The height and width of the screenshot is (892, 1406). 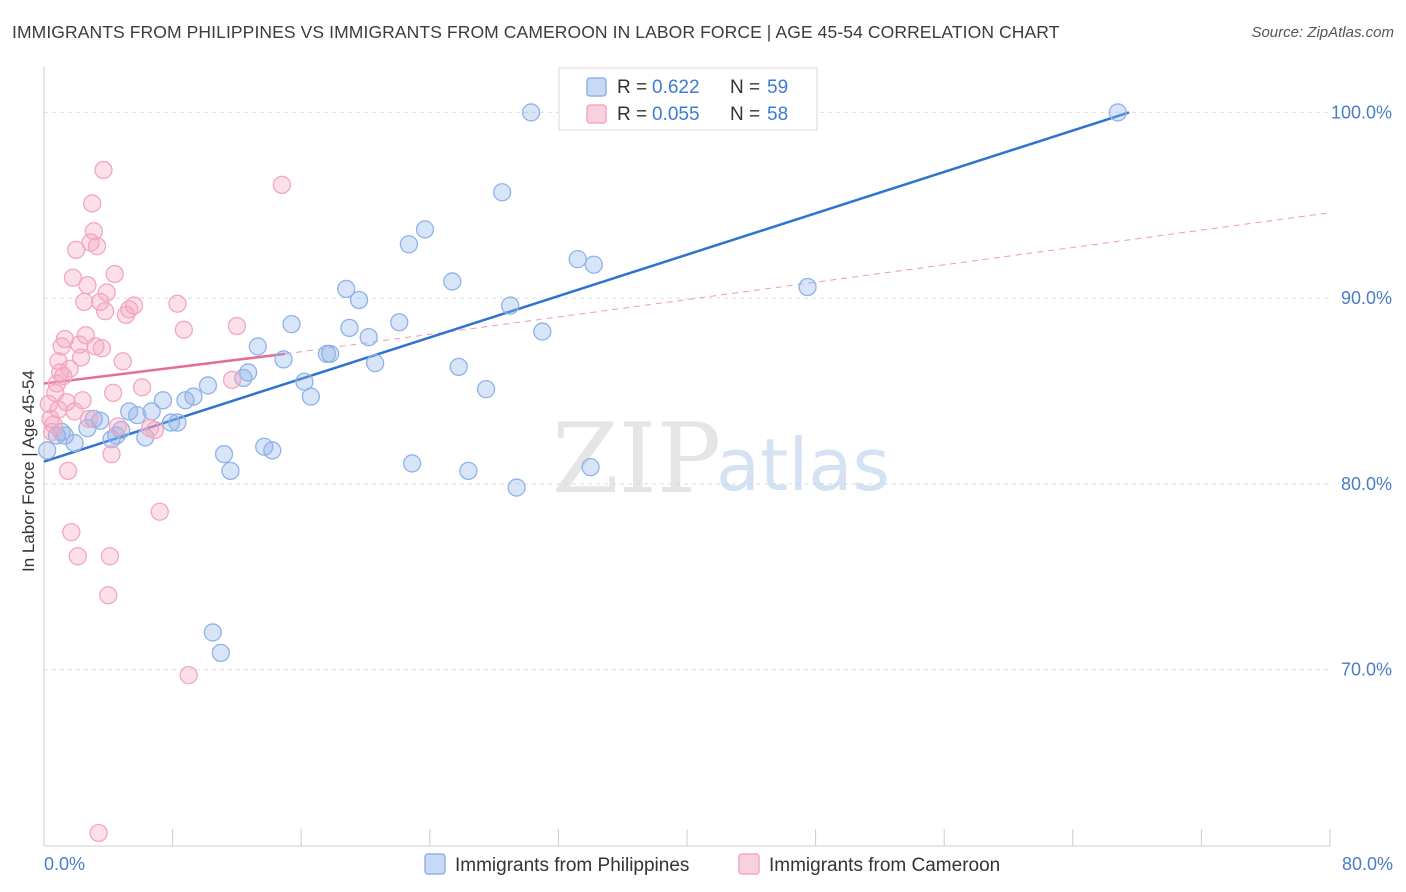 I want to click on bottom-legend-label-philippines: Immigrants from Philippines, so click(x=572, y=865).